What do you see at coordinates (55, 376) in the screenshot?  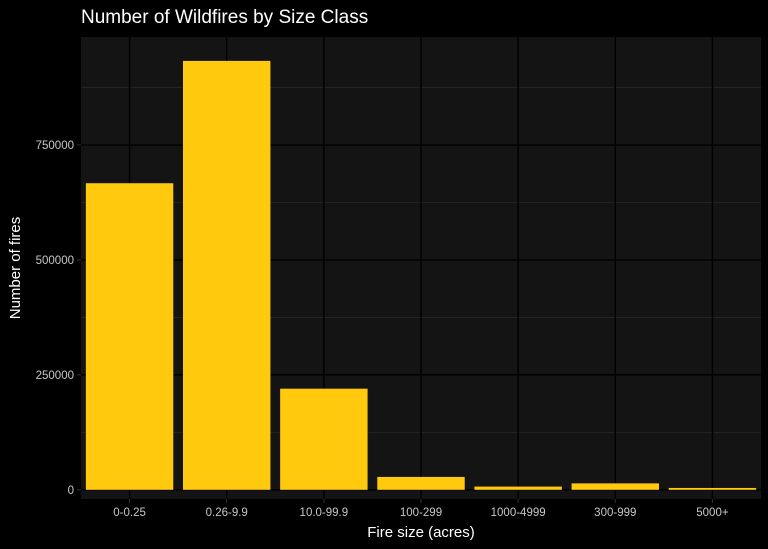 I see `y-tick-label: 250000` at bounding box center [55, 376].